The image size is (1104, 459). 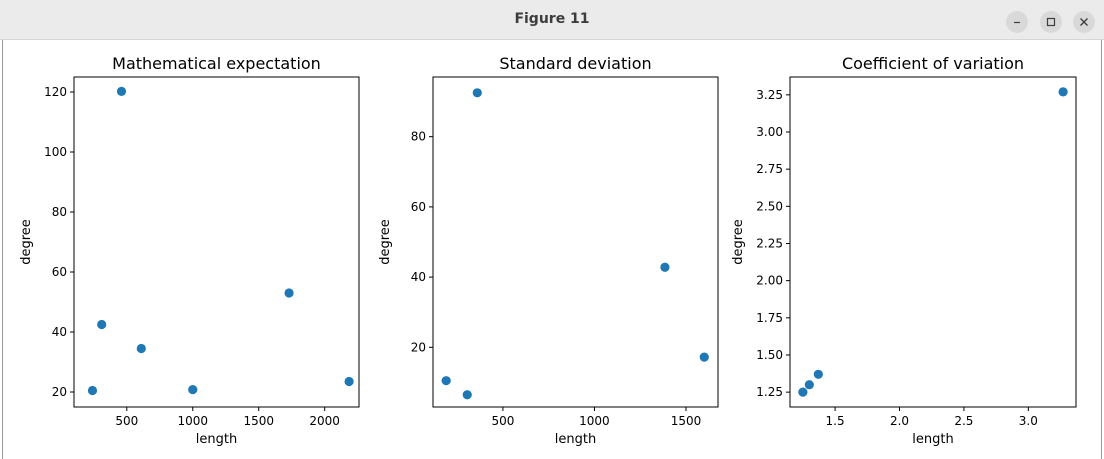 I want to click on y-tick-label: 2.75, so click(x=769, y=169).